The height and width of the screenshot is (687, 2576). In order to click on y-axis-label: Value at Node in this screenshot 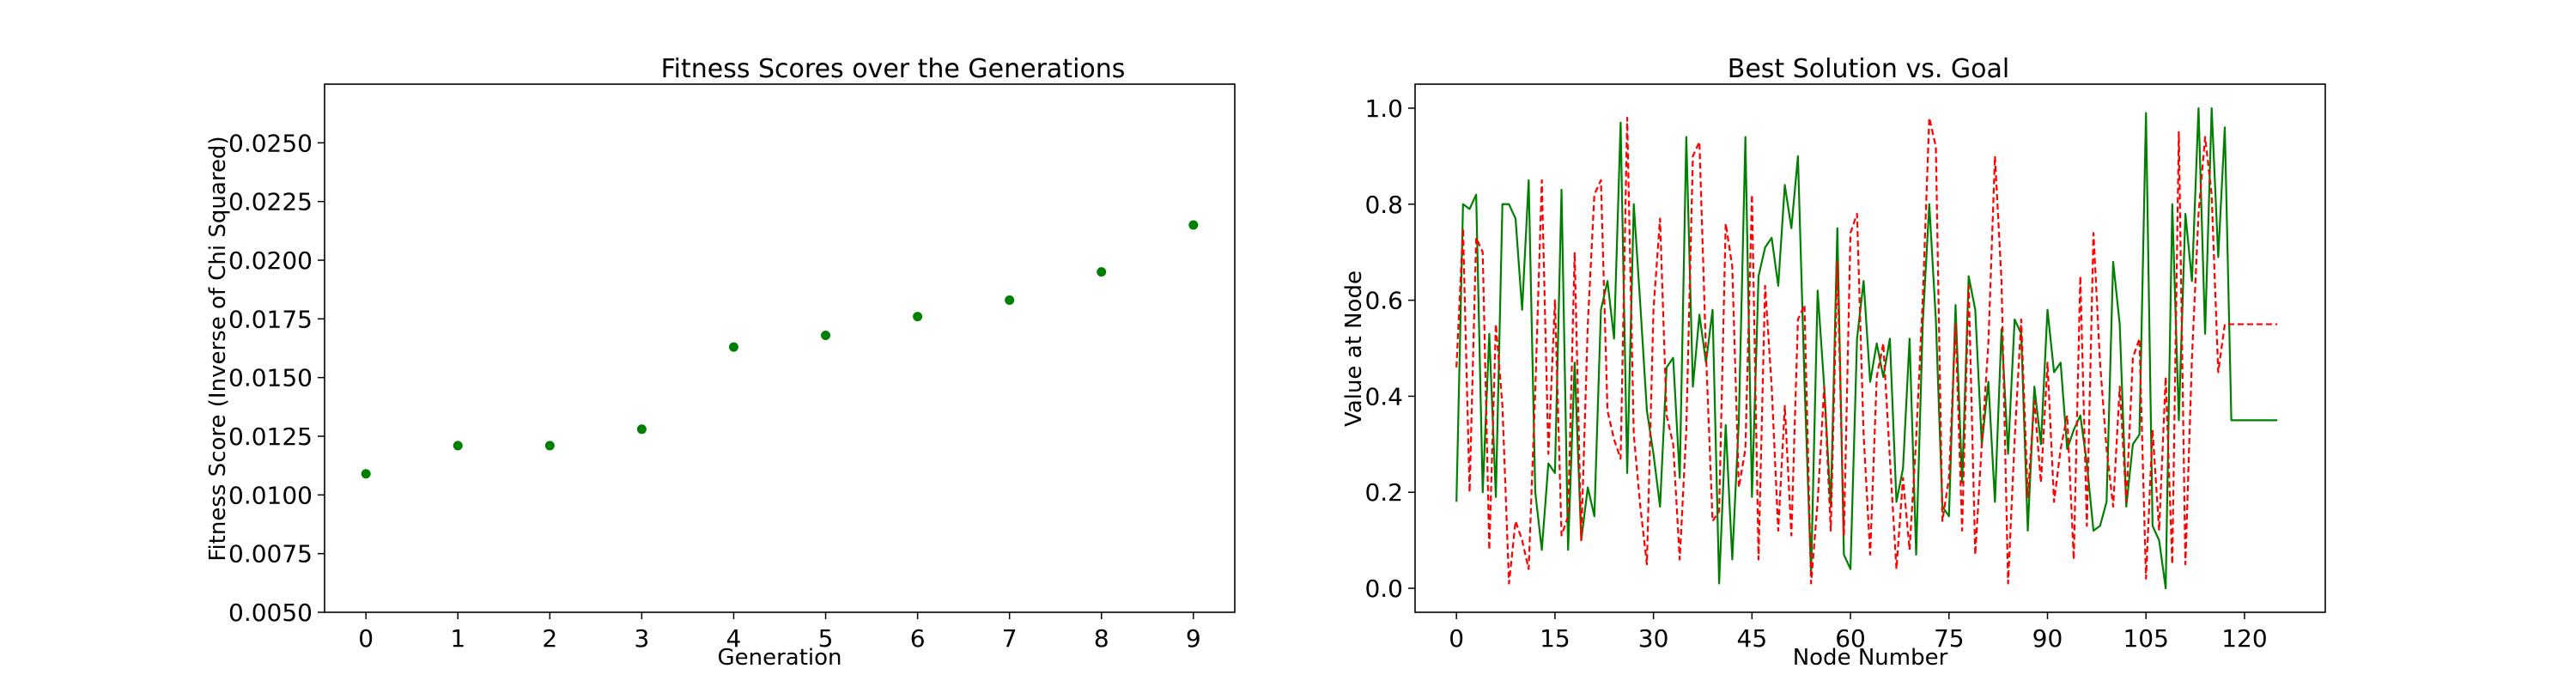, I will do `click(1354, 349)`.